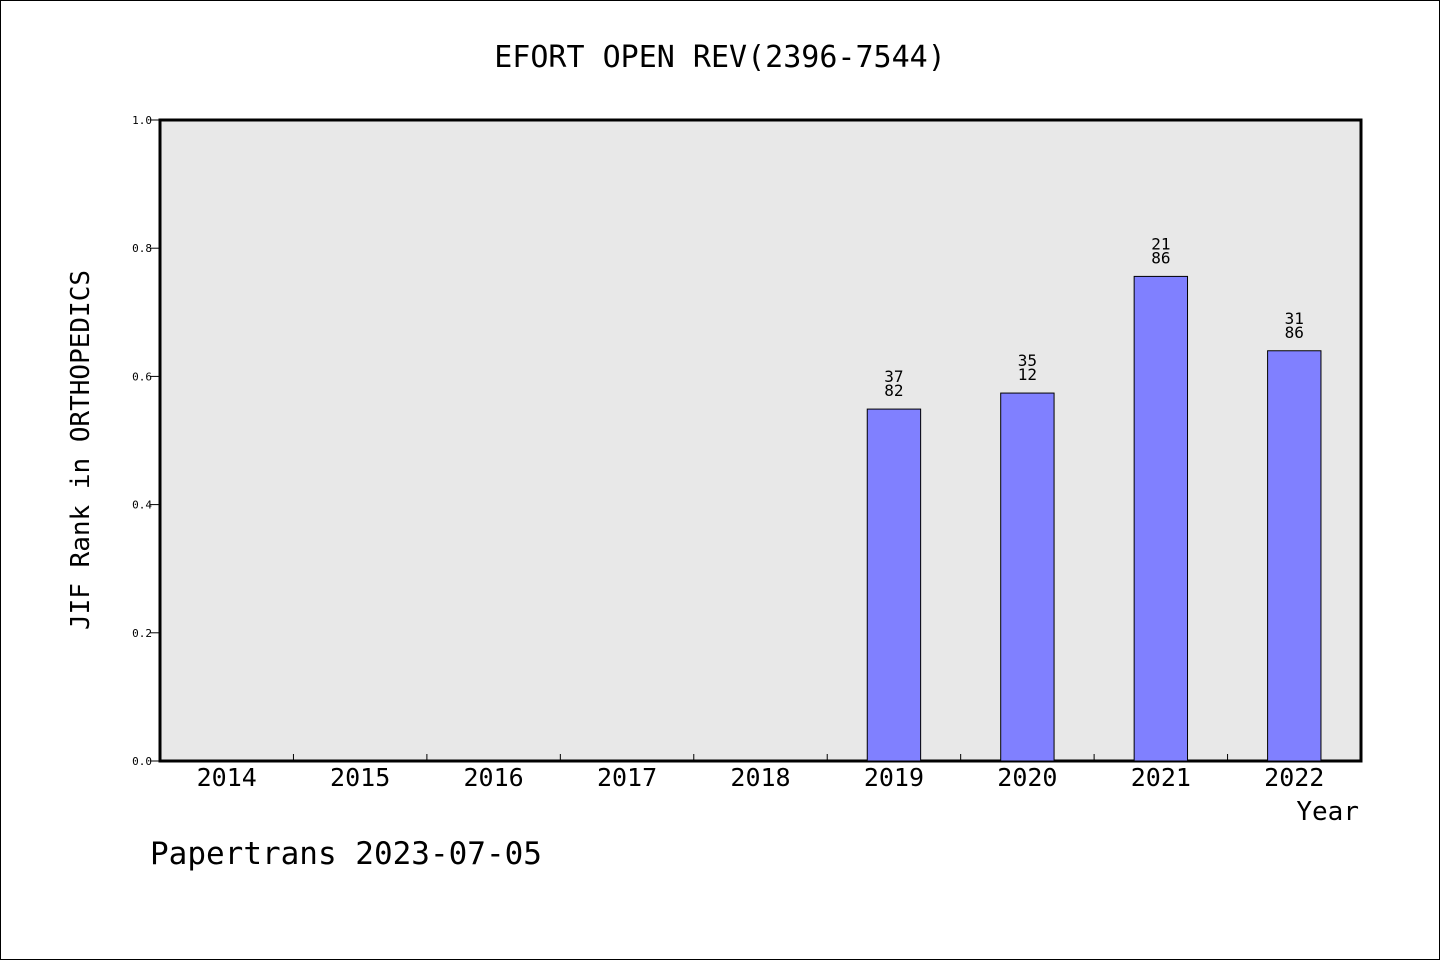 This screenshot has width=1440, height=960. I want to click on x-tick-label: 2018, so click(760, 777).